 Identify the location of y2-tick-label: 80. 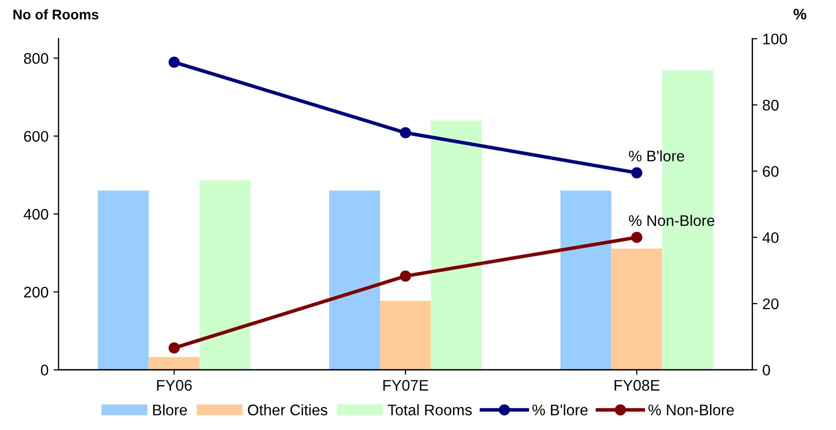
(770, 105).